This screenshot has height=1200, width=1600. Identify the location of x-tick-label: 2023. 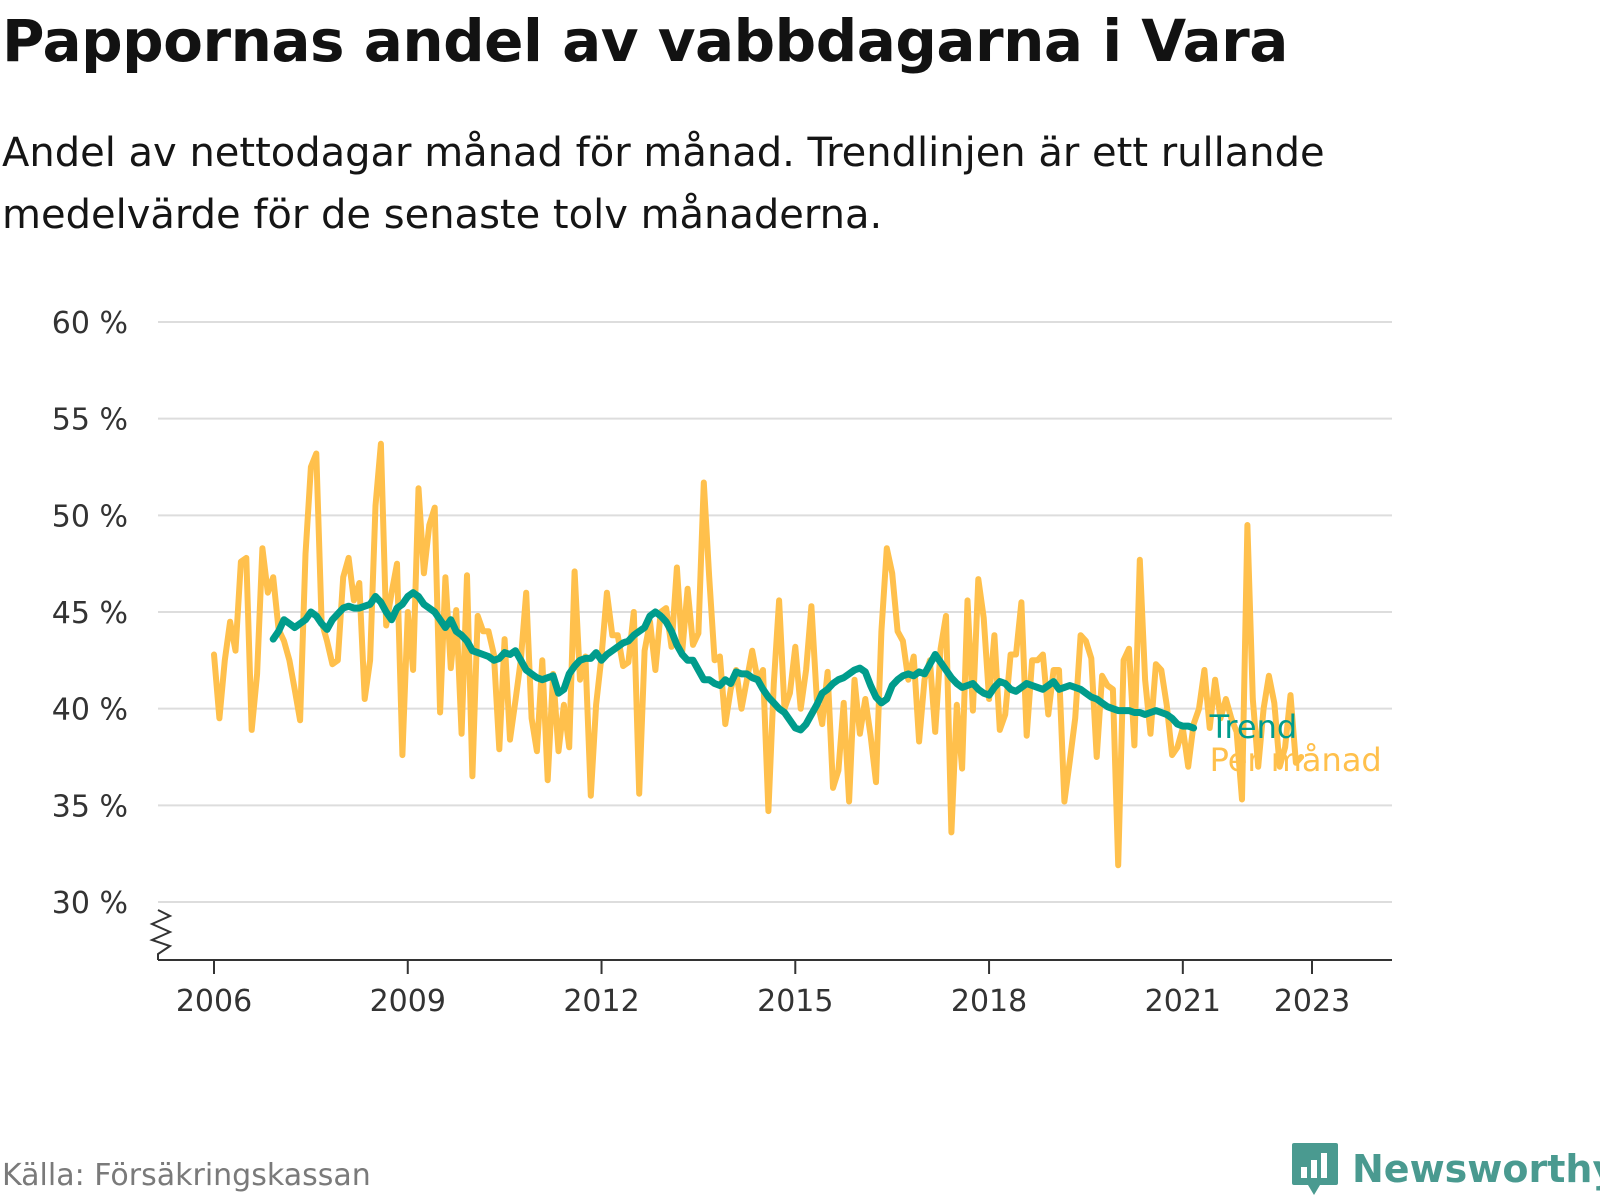
(1312, 1001).